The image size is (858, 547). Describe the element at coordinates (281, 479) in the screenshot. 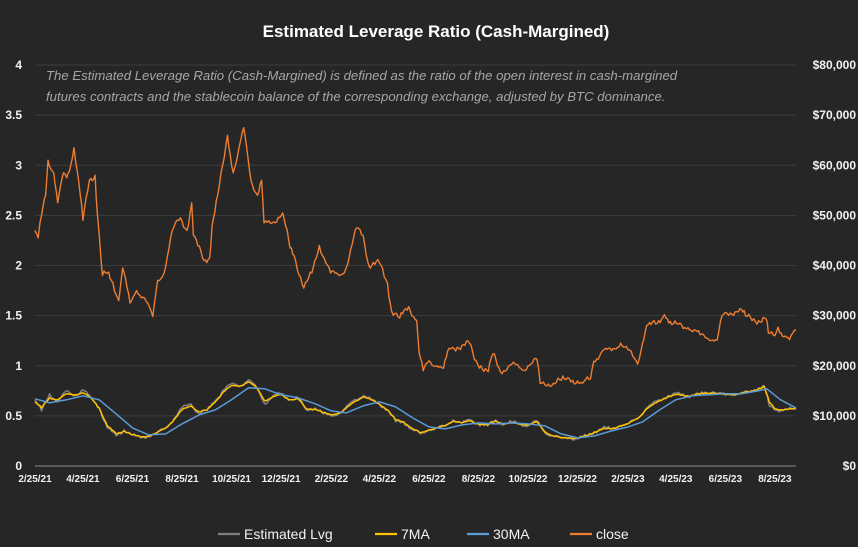

I see `x-tick-label: 12/25/21` at that location.